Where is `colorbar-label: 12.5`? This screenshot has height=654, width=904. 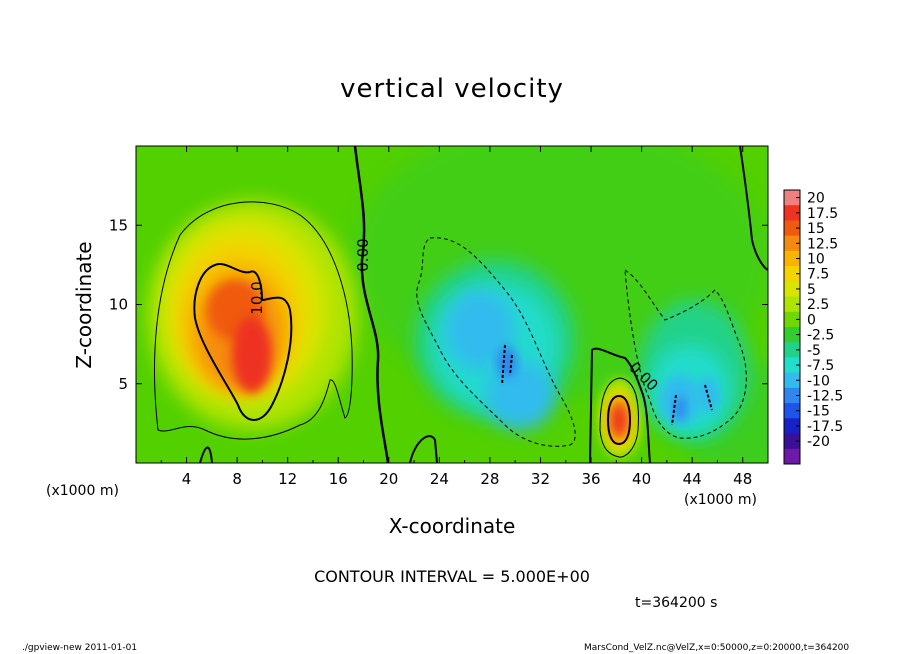 colorbar-label: 12.5 is located at coordinates (822, 244).